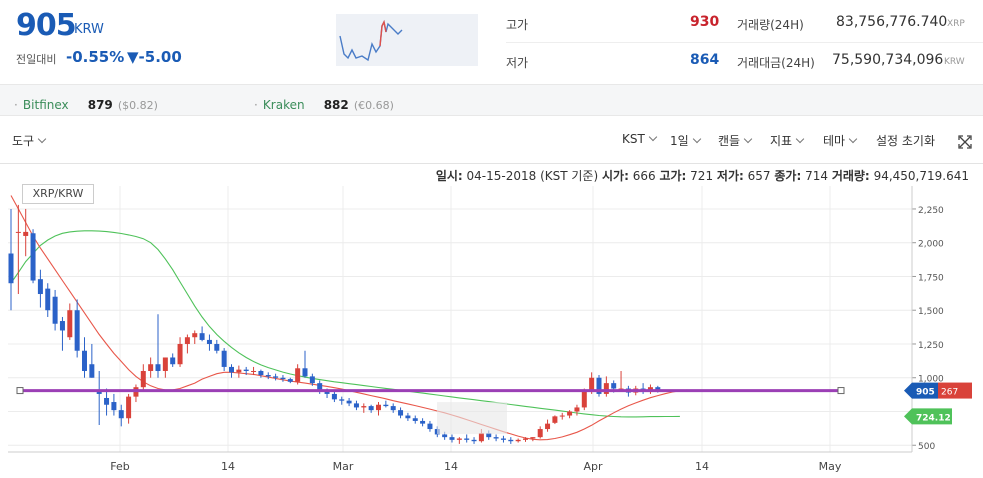 This screenshot has height=478, width=983. What do you see at coordinates (154, 57) in the screenshot?
I see `change-amount: ▼-5.00` at bounding box center [154, 57].